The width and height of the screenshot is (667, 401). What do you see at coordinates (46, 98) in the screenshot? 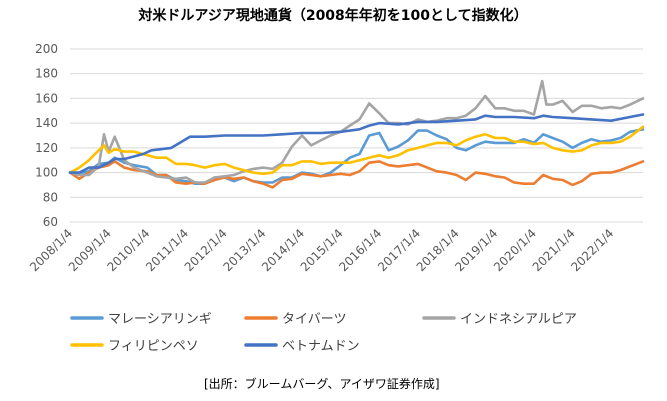
I see `y-tick-label-160: 160` at bounding box center [46, 98].